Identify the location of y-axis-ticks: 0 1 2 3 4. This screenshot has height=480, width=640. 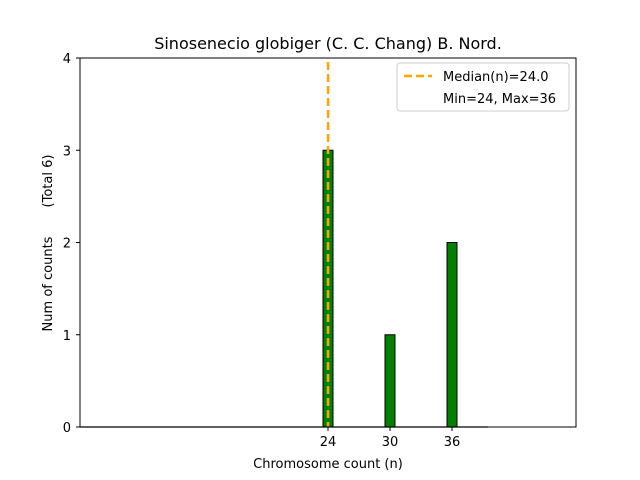
(71, 244).